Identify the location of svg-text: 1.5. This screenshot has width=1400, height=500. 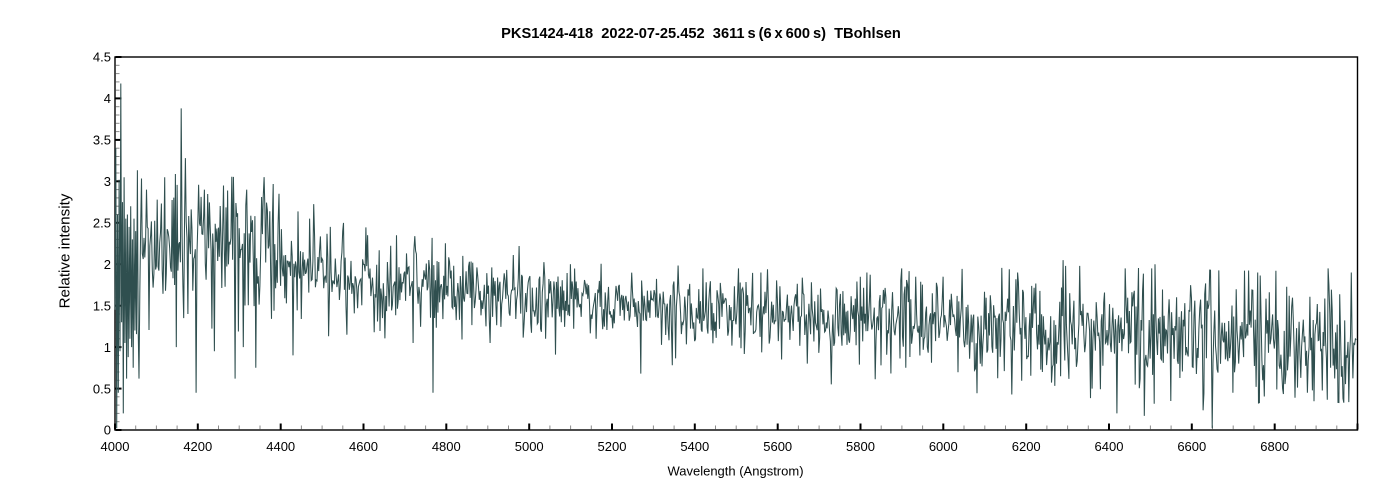
(102, 305).